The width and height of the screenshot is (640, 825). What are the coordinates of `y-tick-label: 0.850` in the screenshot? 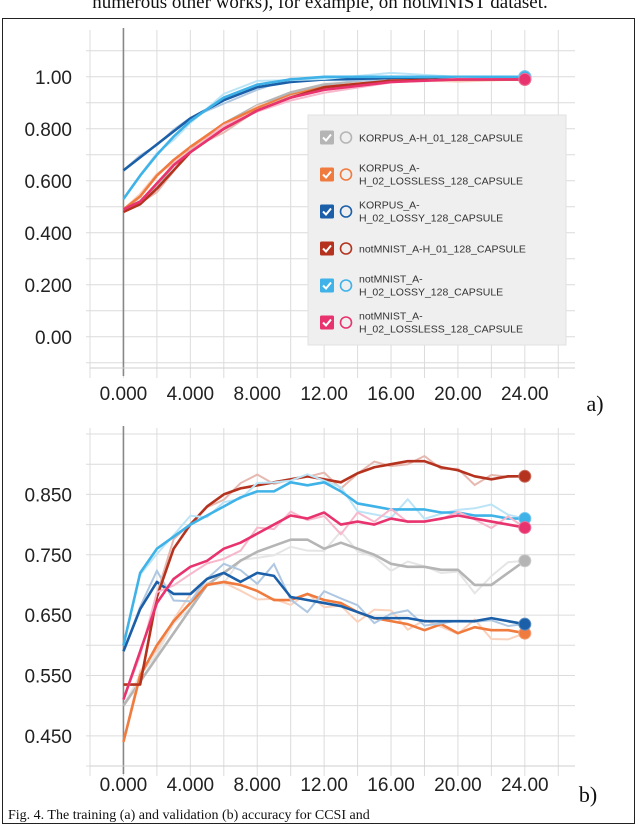 It's located at (48, 495).